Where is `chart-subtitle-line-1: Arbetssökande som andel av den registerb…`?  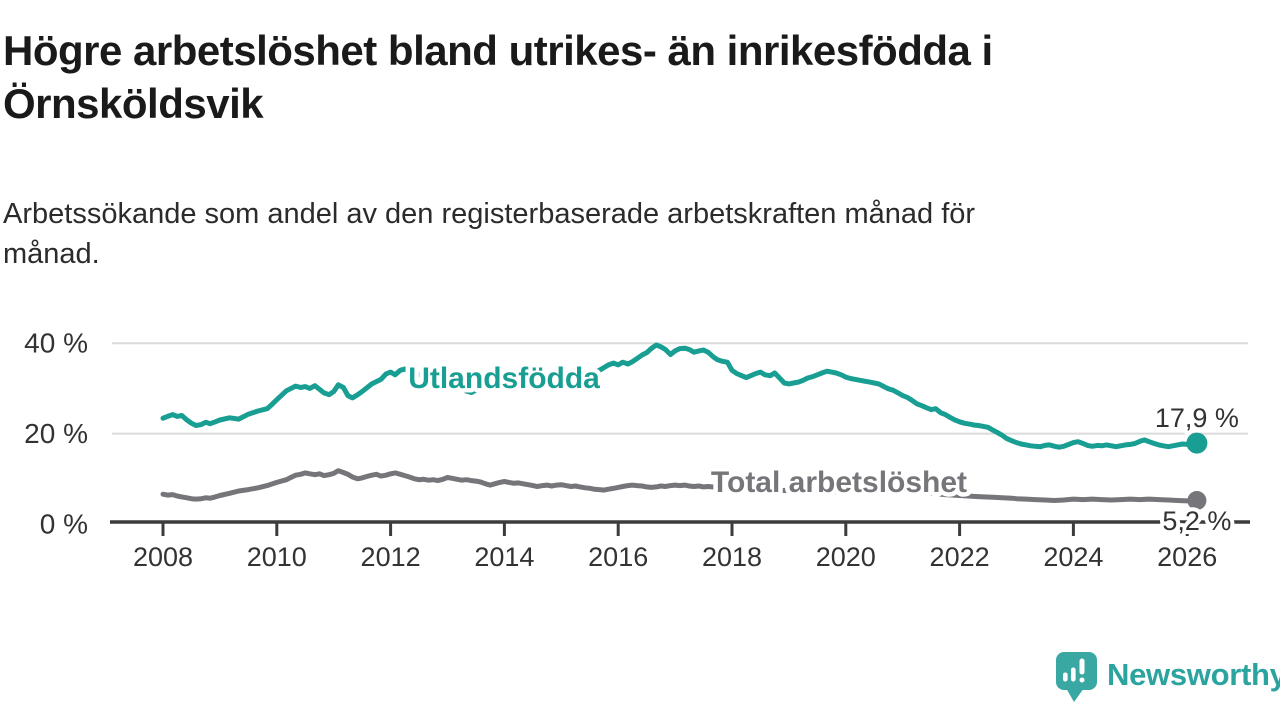 chart-subtitle-line-1: Arbetssökande som andel av den registerb… is located at coordinates (489, 214).